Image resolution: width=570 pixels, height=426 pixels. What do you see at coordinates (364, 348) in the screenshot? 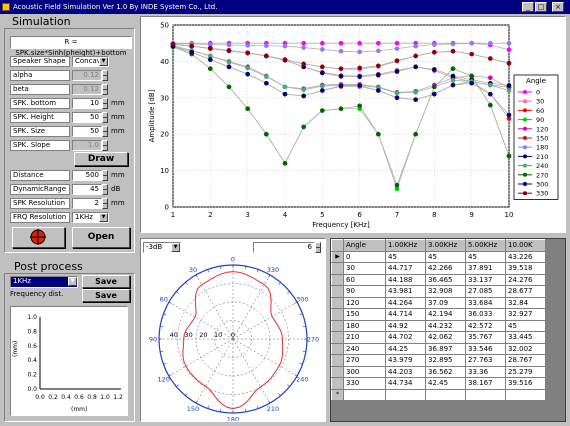
I see `table-cell: 240` at bounding box center [364, 348].